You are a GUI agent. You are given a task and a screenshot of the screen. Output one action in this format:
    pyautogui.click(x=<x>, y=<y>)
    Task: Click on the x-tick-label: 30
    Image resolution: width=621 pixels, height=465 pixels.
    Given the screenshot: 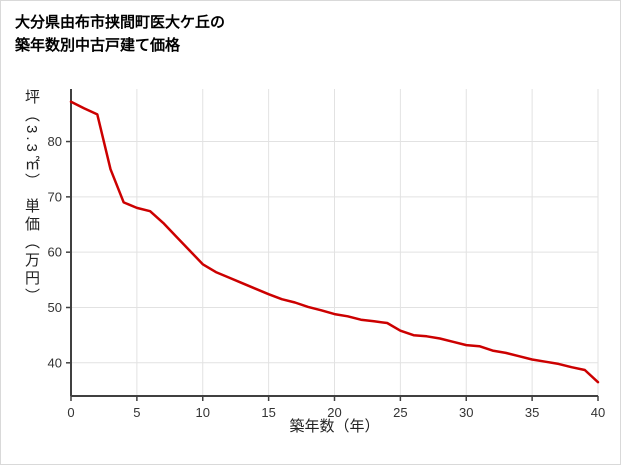 What is the action you would take?
    pyautogui.click(x=466, y=412)
    